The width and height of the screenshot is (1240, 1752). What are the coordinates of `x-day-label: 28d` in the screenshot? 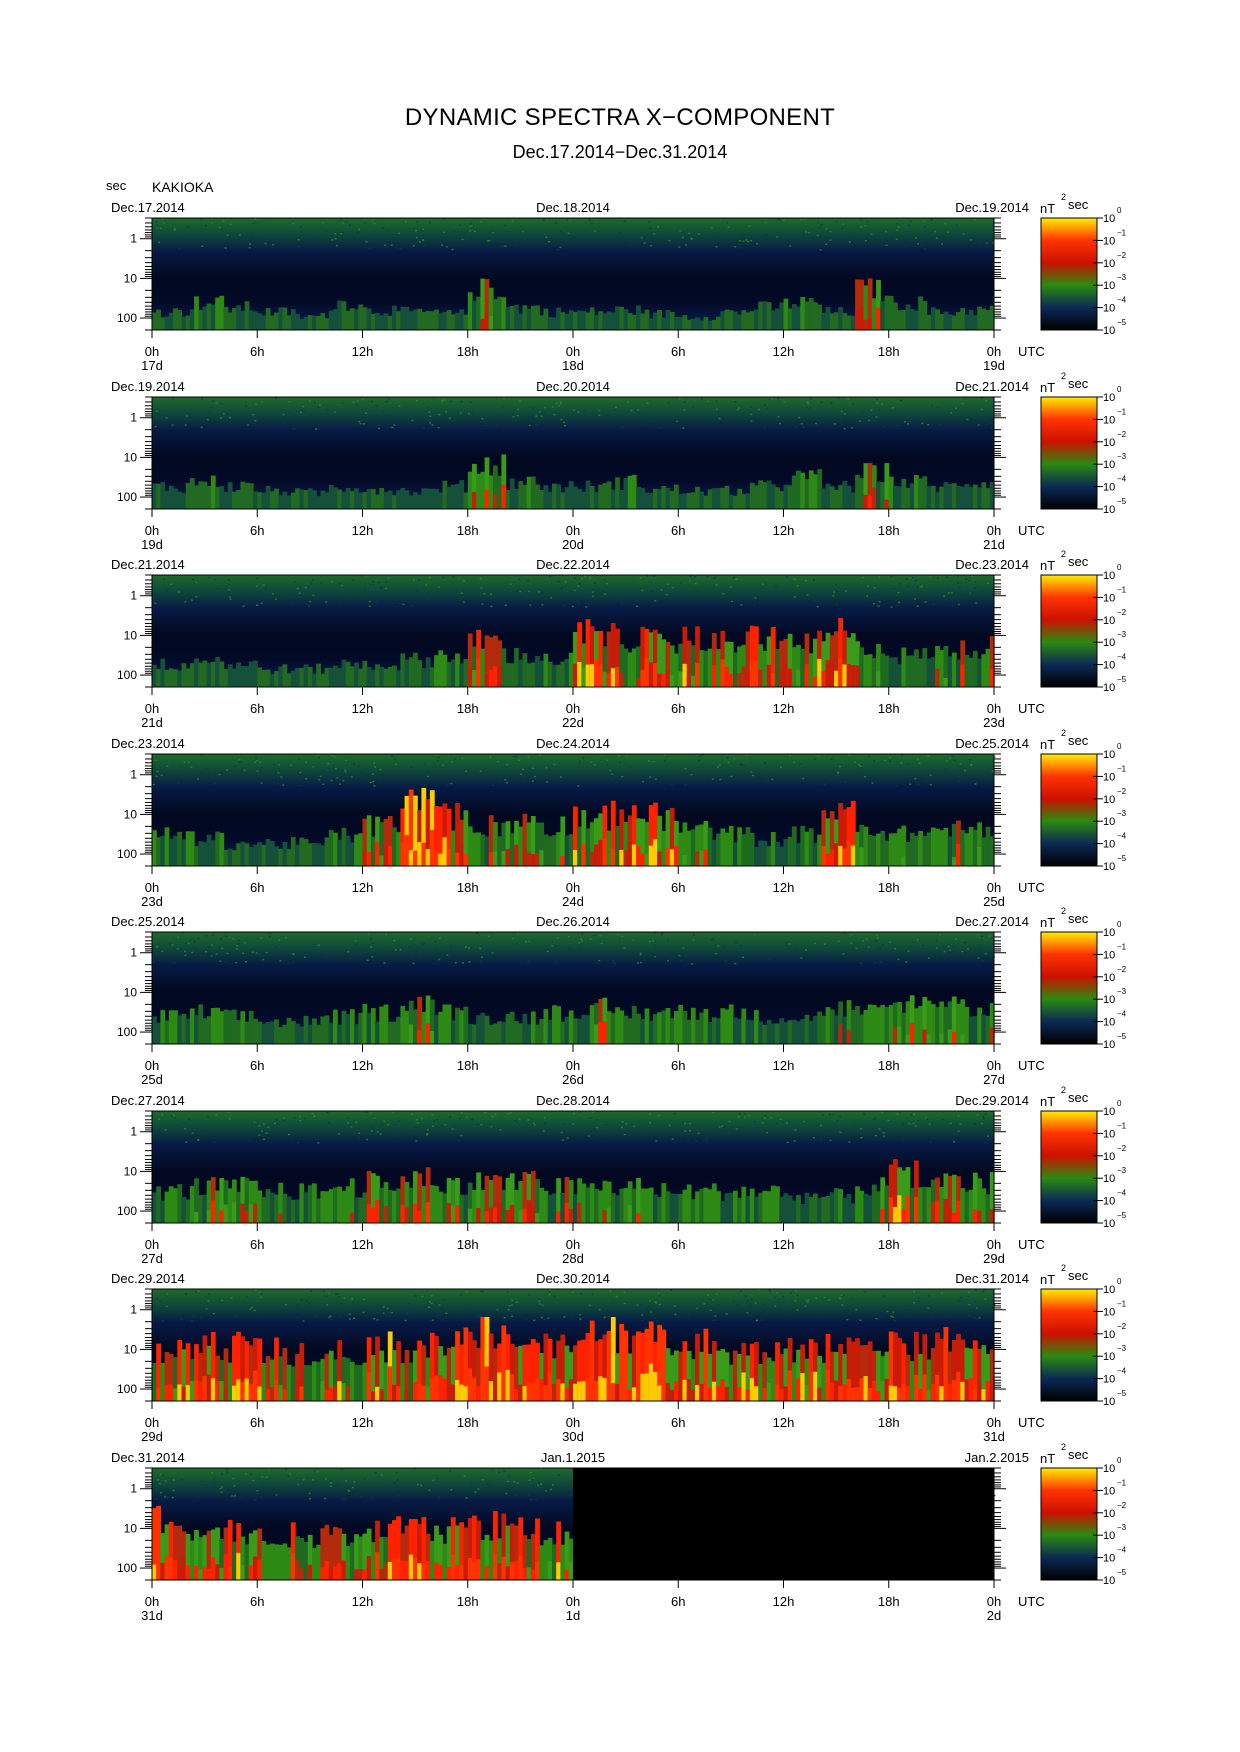 It's located at (573, 1258).